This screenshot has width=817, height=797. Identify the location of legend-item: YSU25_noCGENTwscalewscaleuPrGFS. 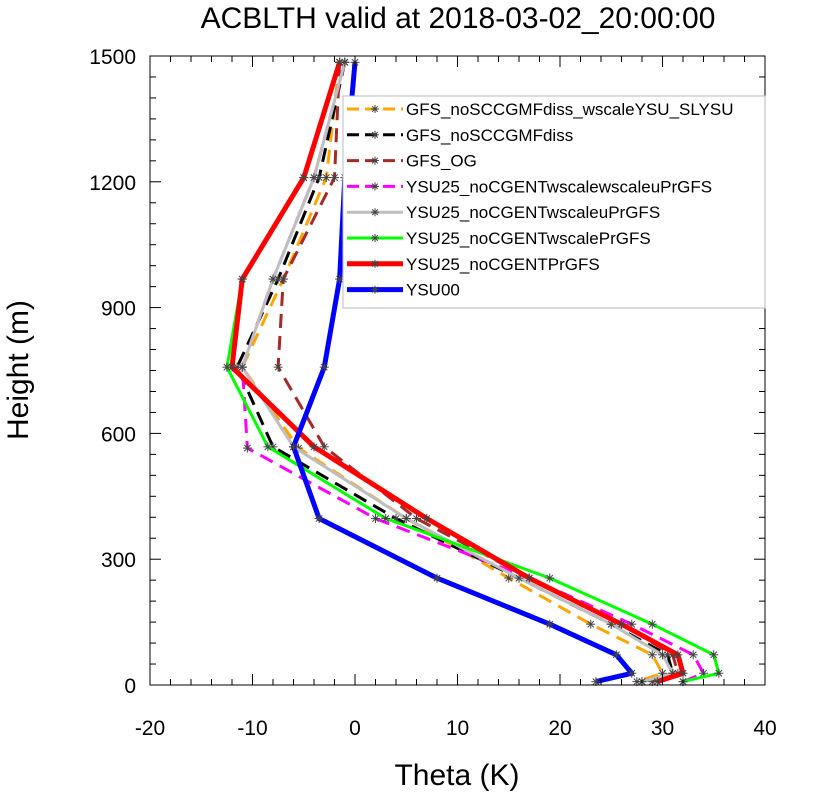
(529, 186).